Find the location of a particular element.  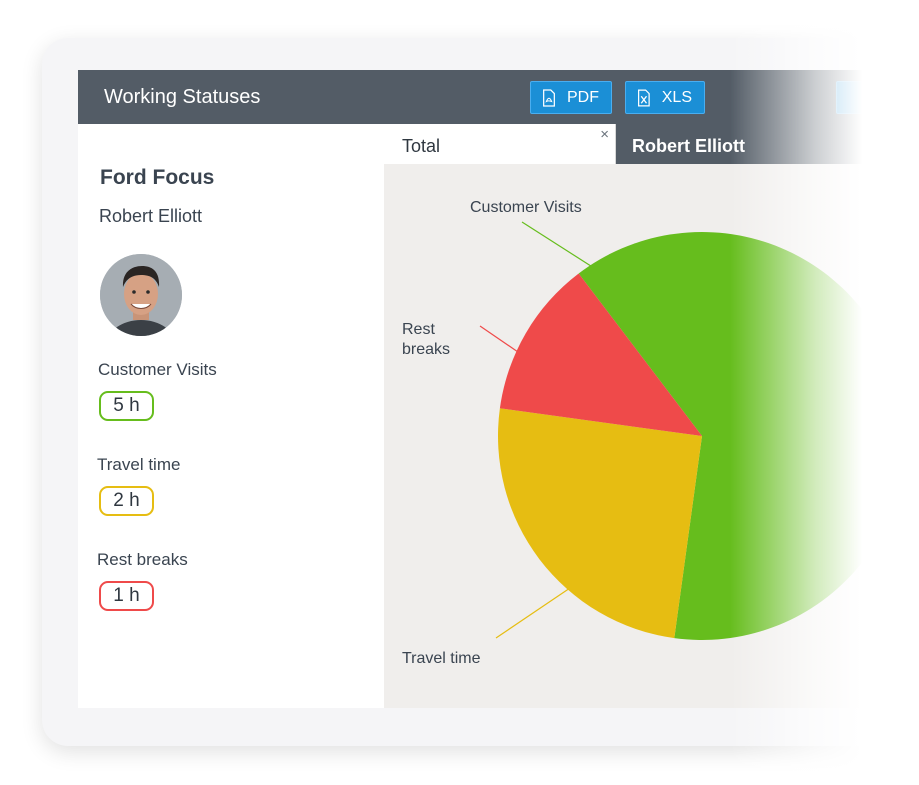

pie-label-rest-breaks: breaks is located at coordinates (426, 349).